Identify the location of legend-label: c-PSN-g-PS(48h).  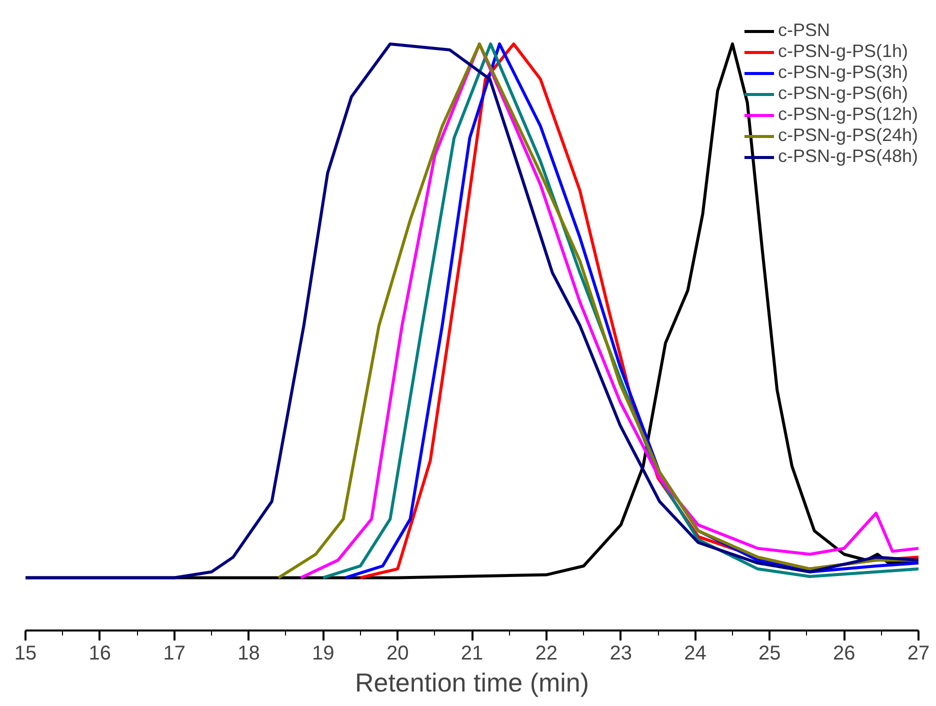
(848, 156).